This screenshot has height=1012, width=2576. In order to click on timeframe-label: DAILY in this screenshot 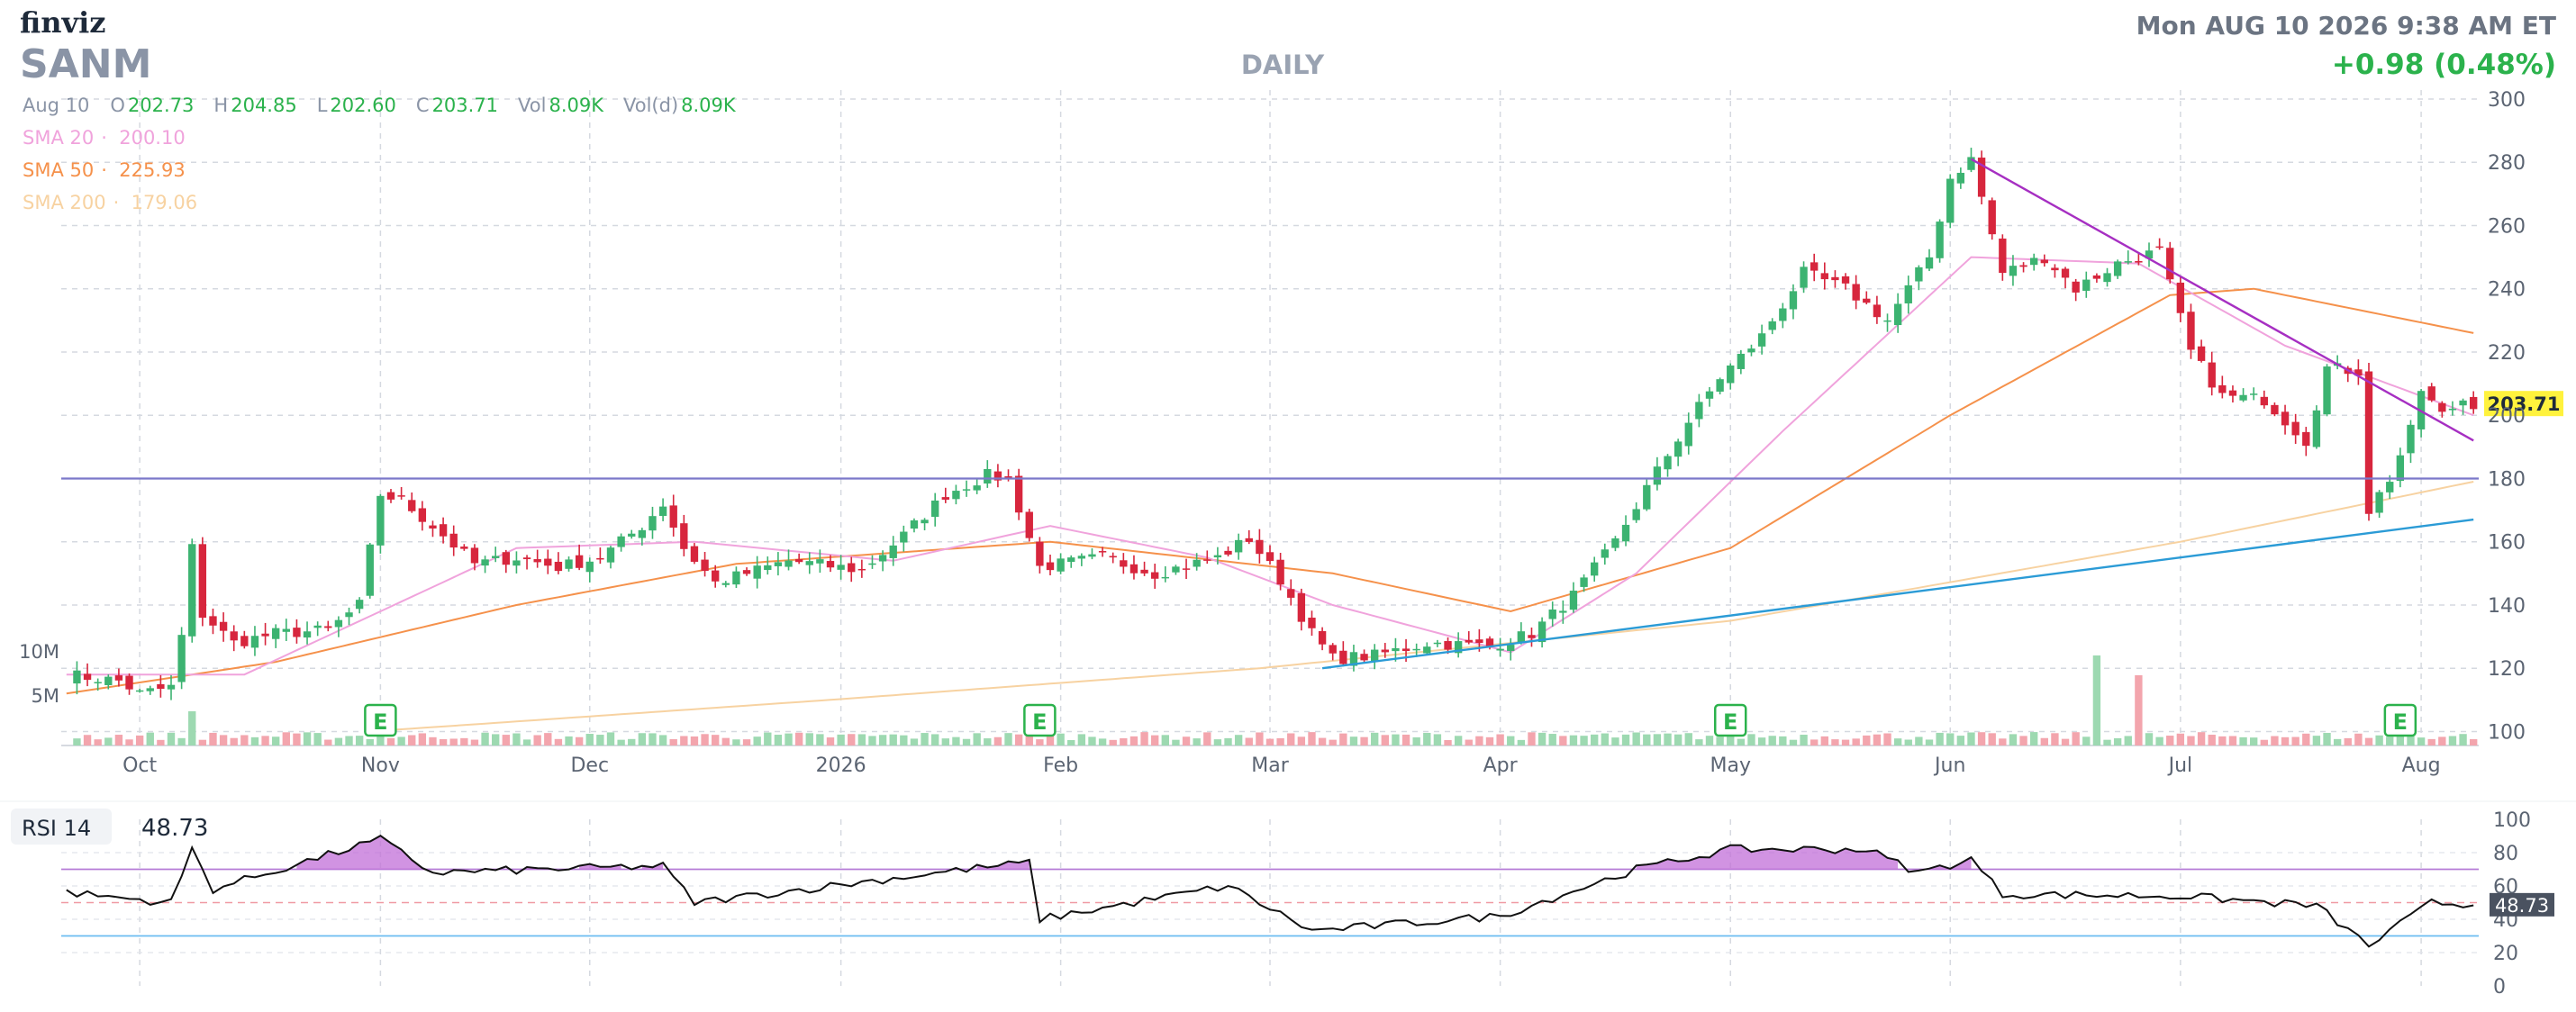, I will do `click(1283, 65)`.